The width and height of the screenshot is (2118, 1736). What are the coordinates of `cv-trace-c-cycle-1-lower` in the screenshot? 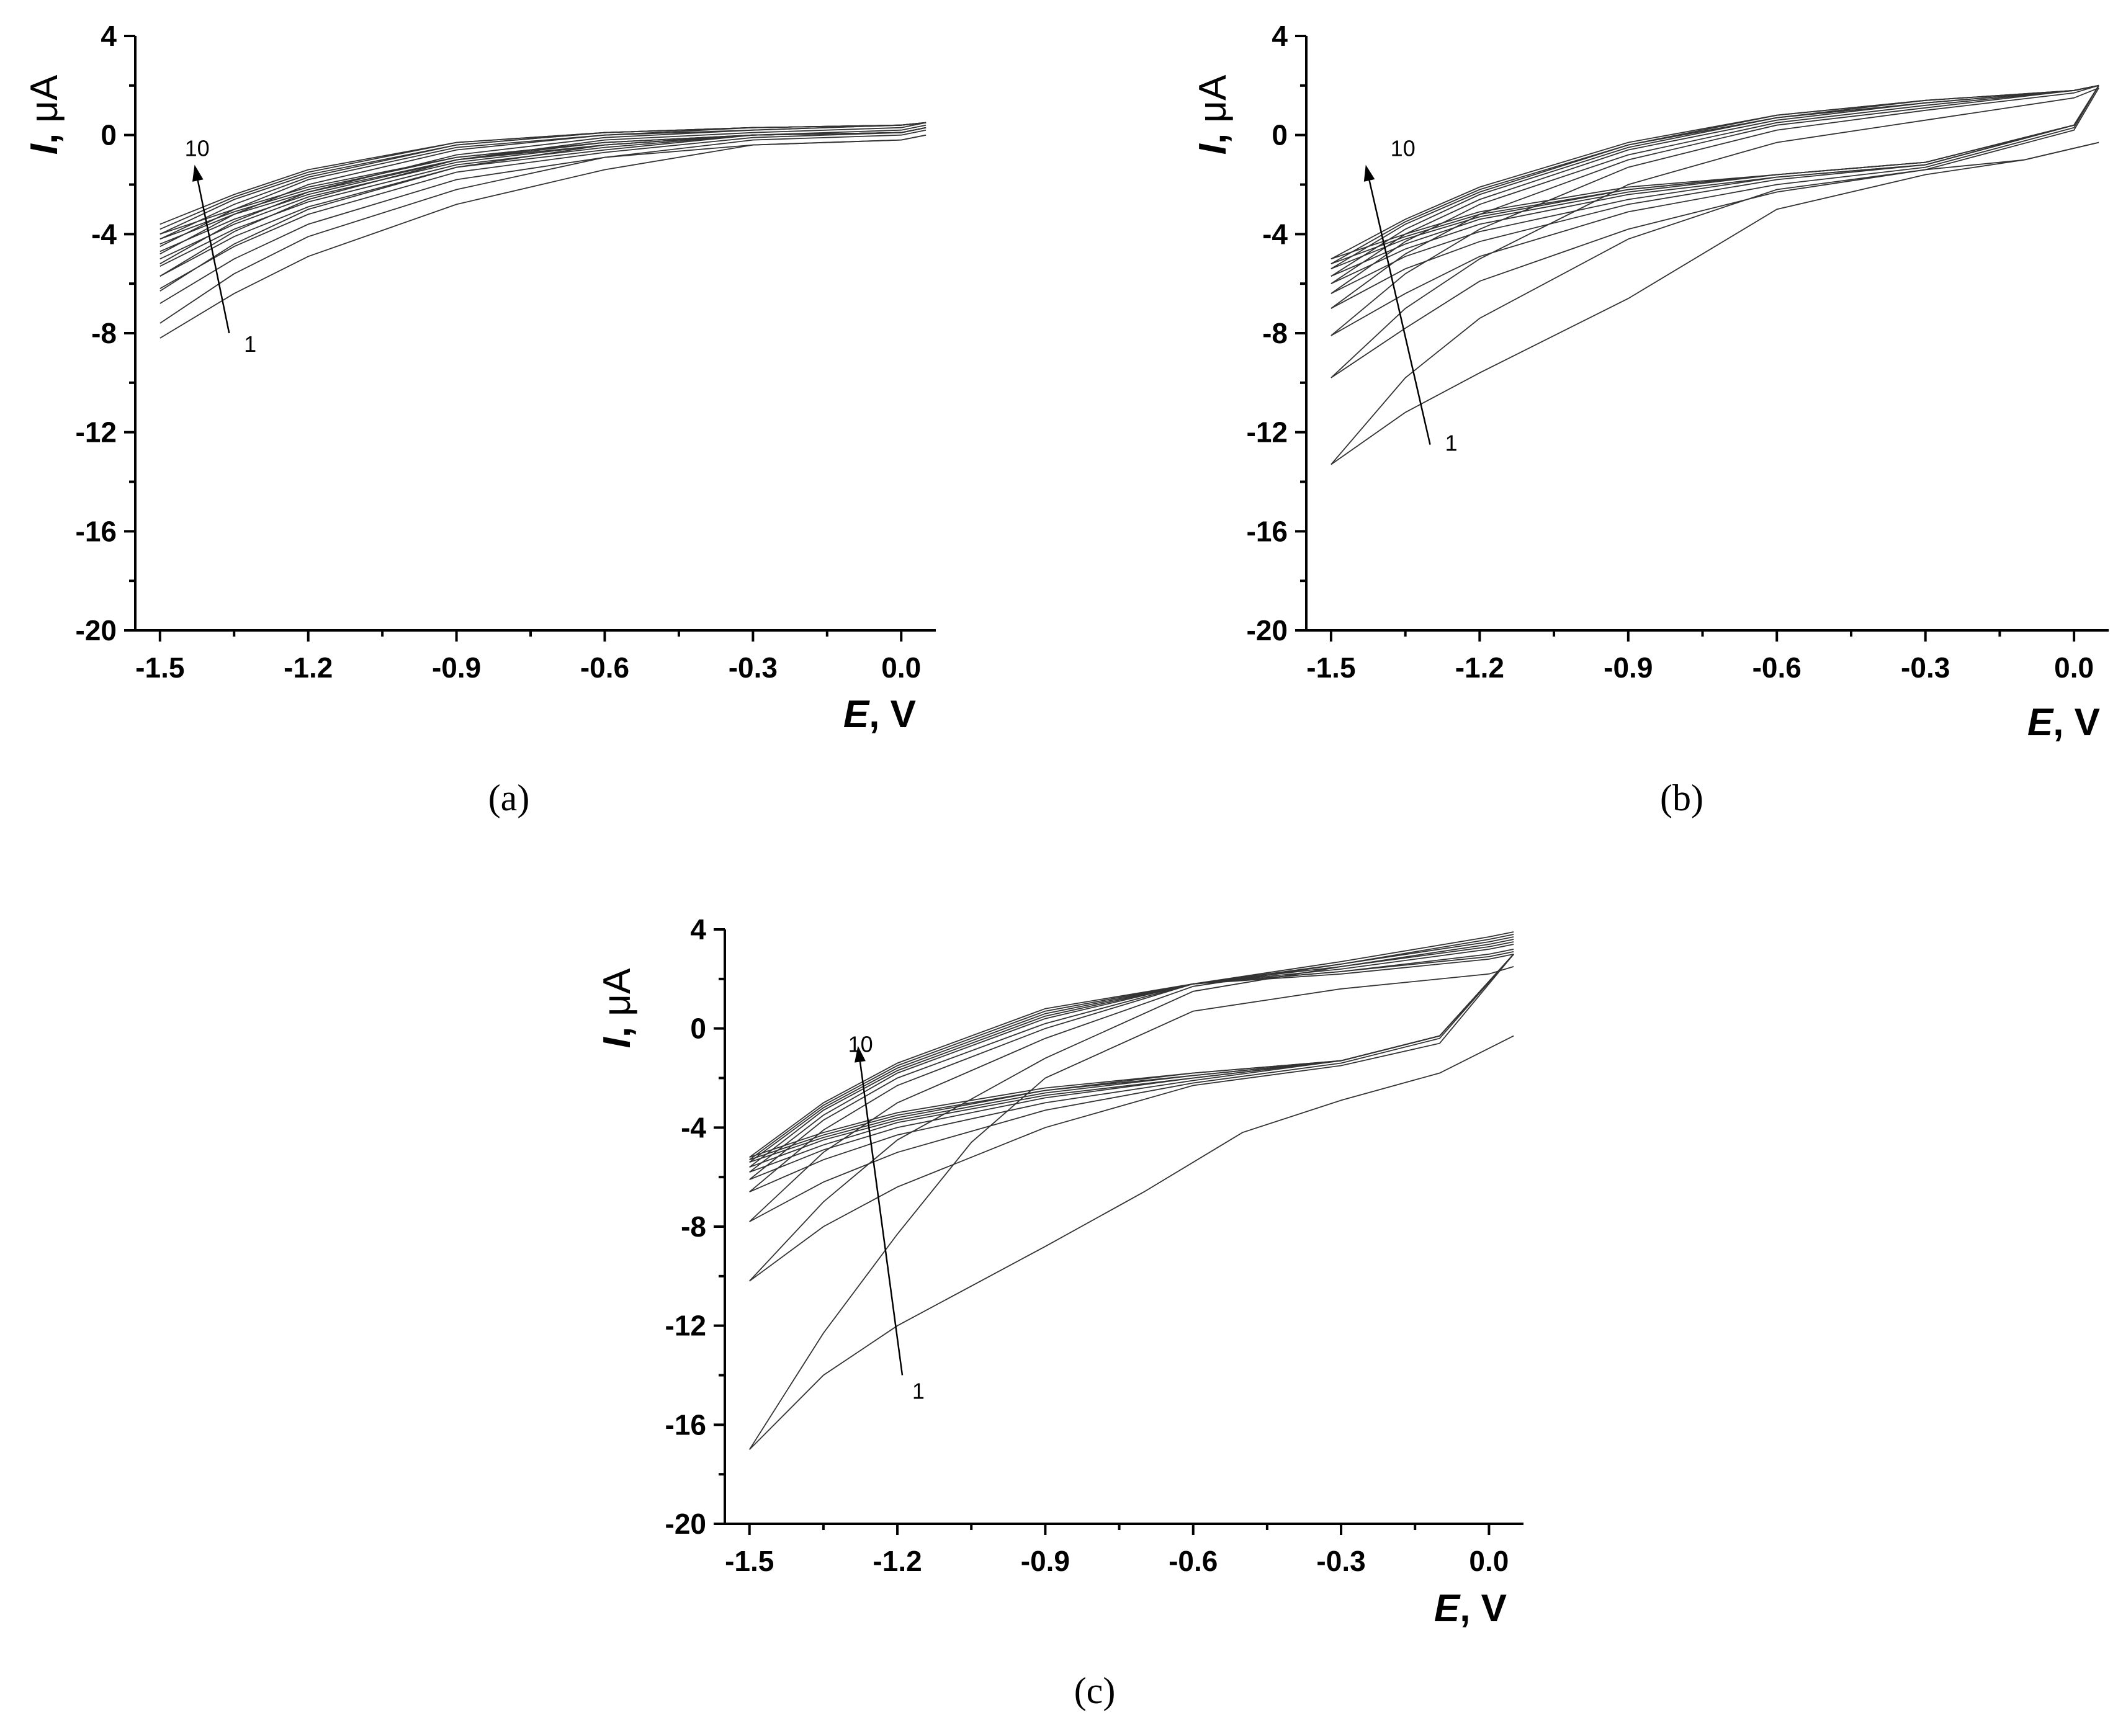 It's located at (1131, 1242).